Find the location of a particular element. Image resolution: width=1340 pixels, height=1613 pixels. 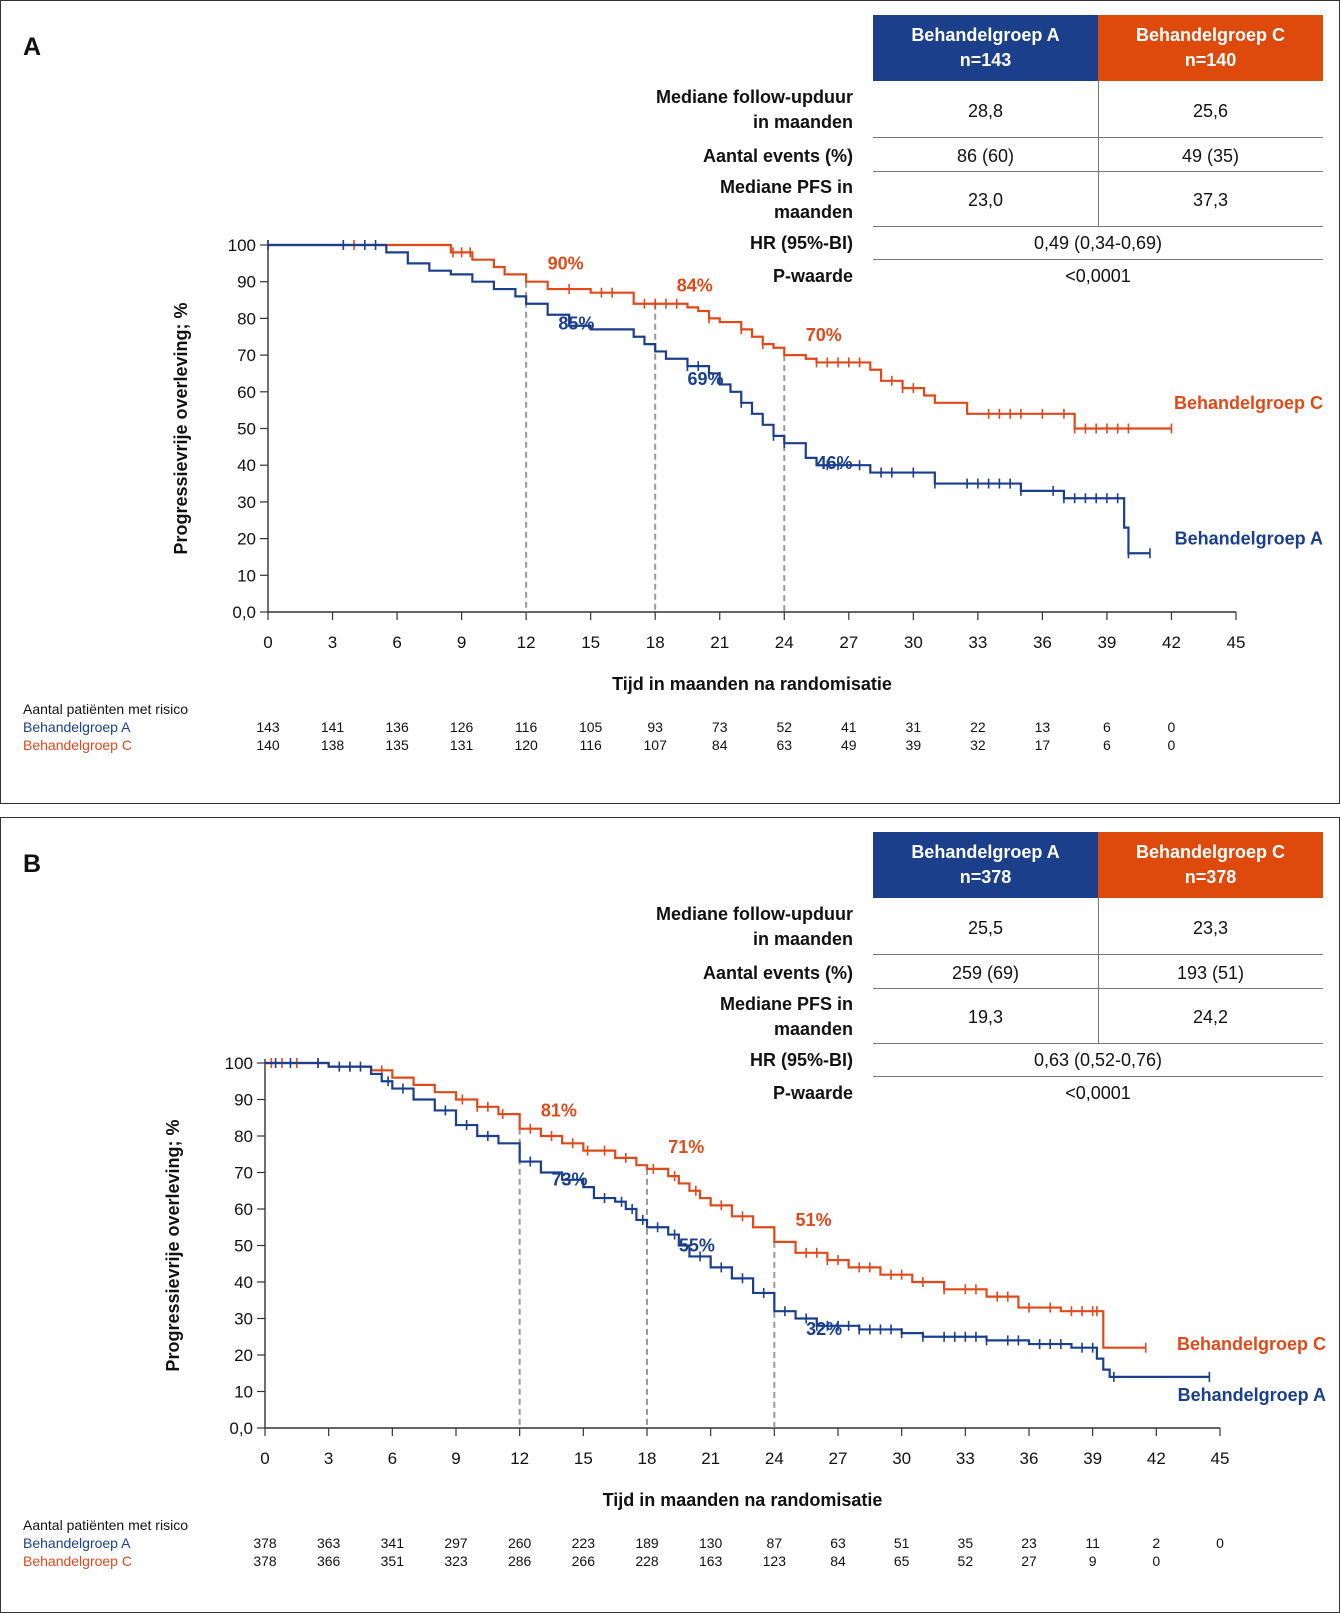

stat-label-hr: HR (95%-BI) is located at coordinates (801, 243).